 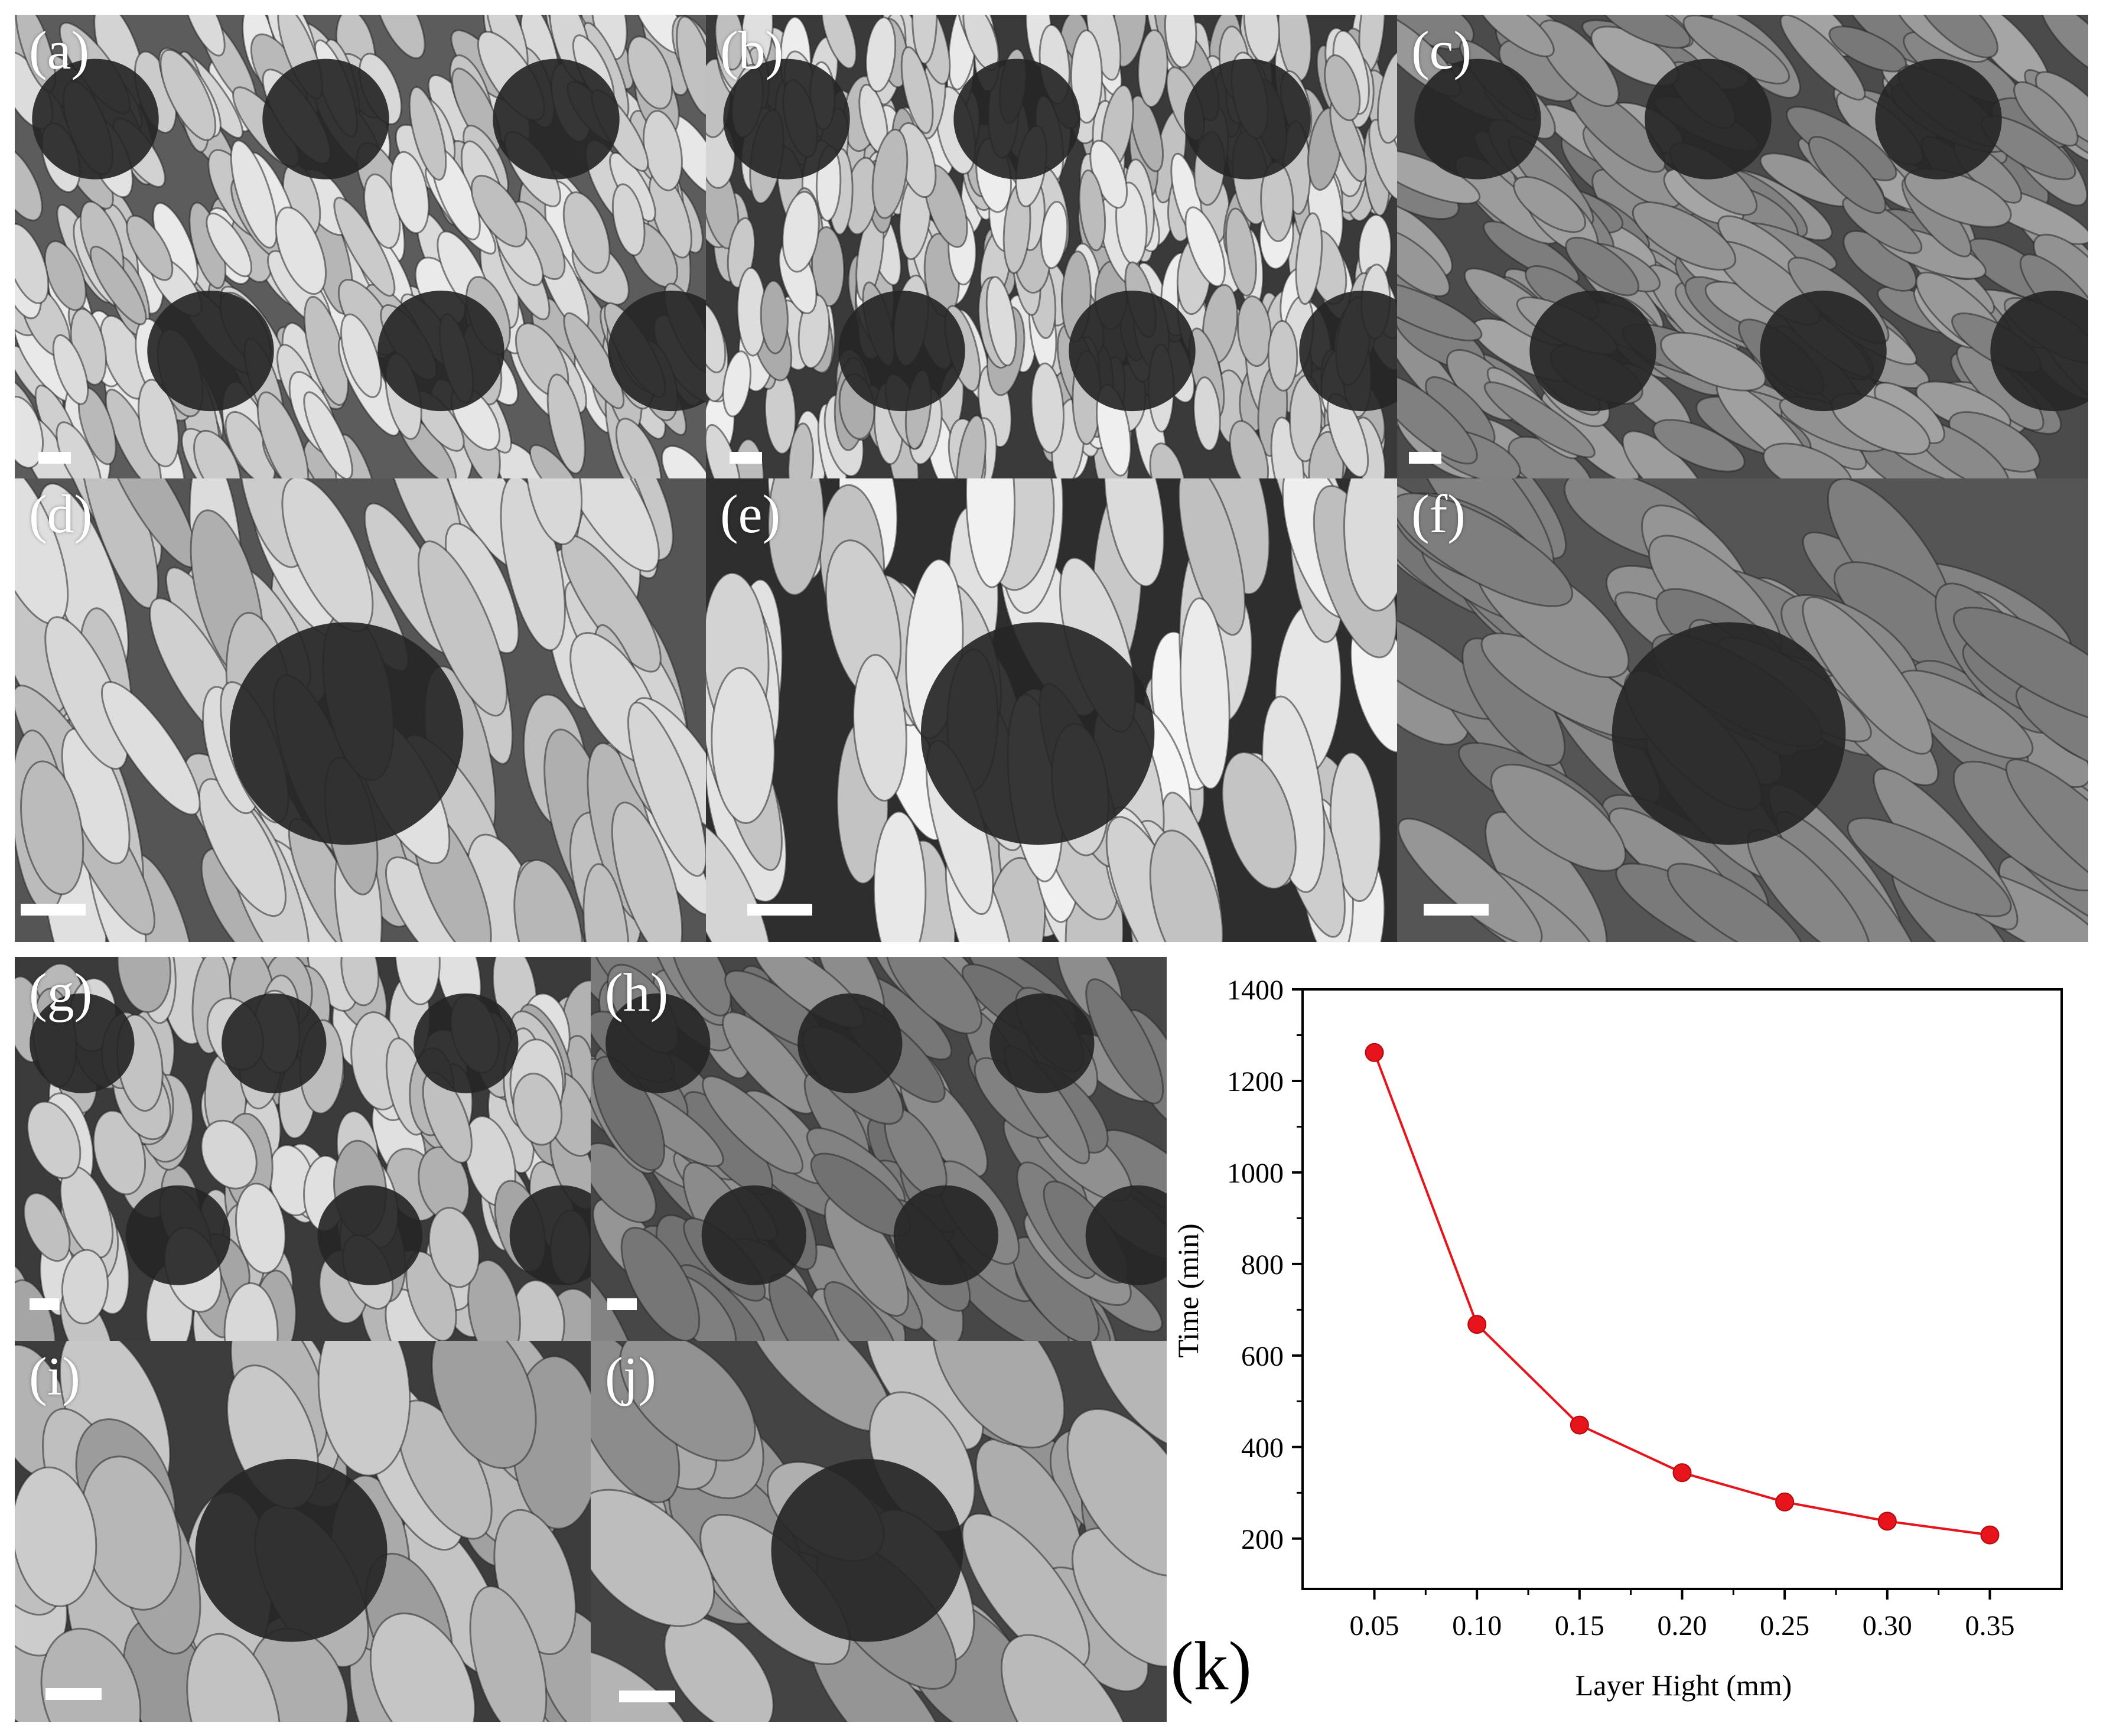 I want to click on sem-image-h, so click(x=879, y=1149).